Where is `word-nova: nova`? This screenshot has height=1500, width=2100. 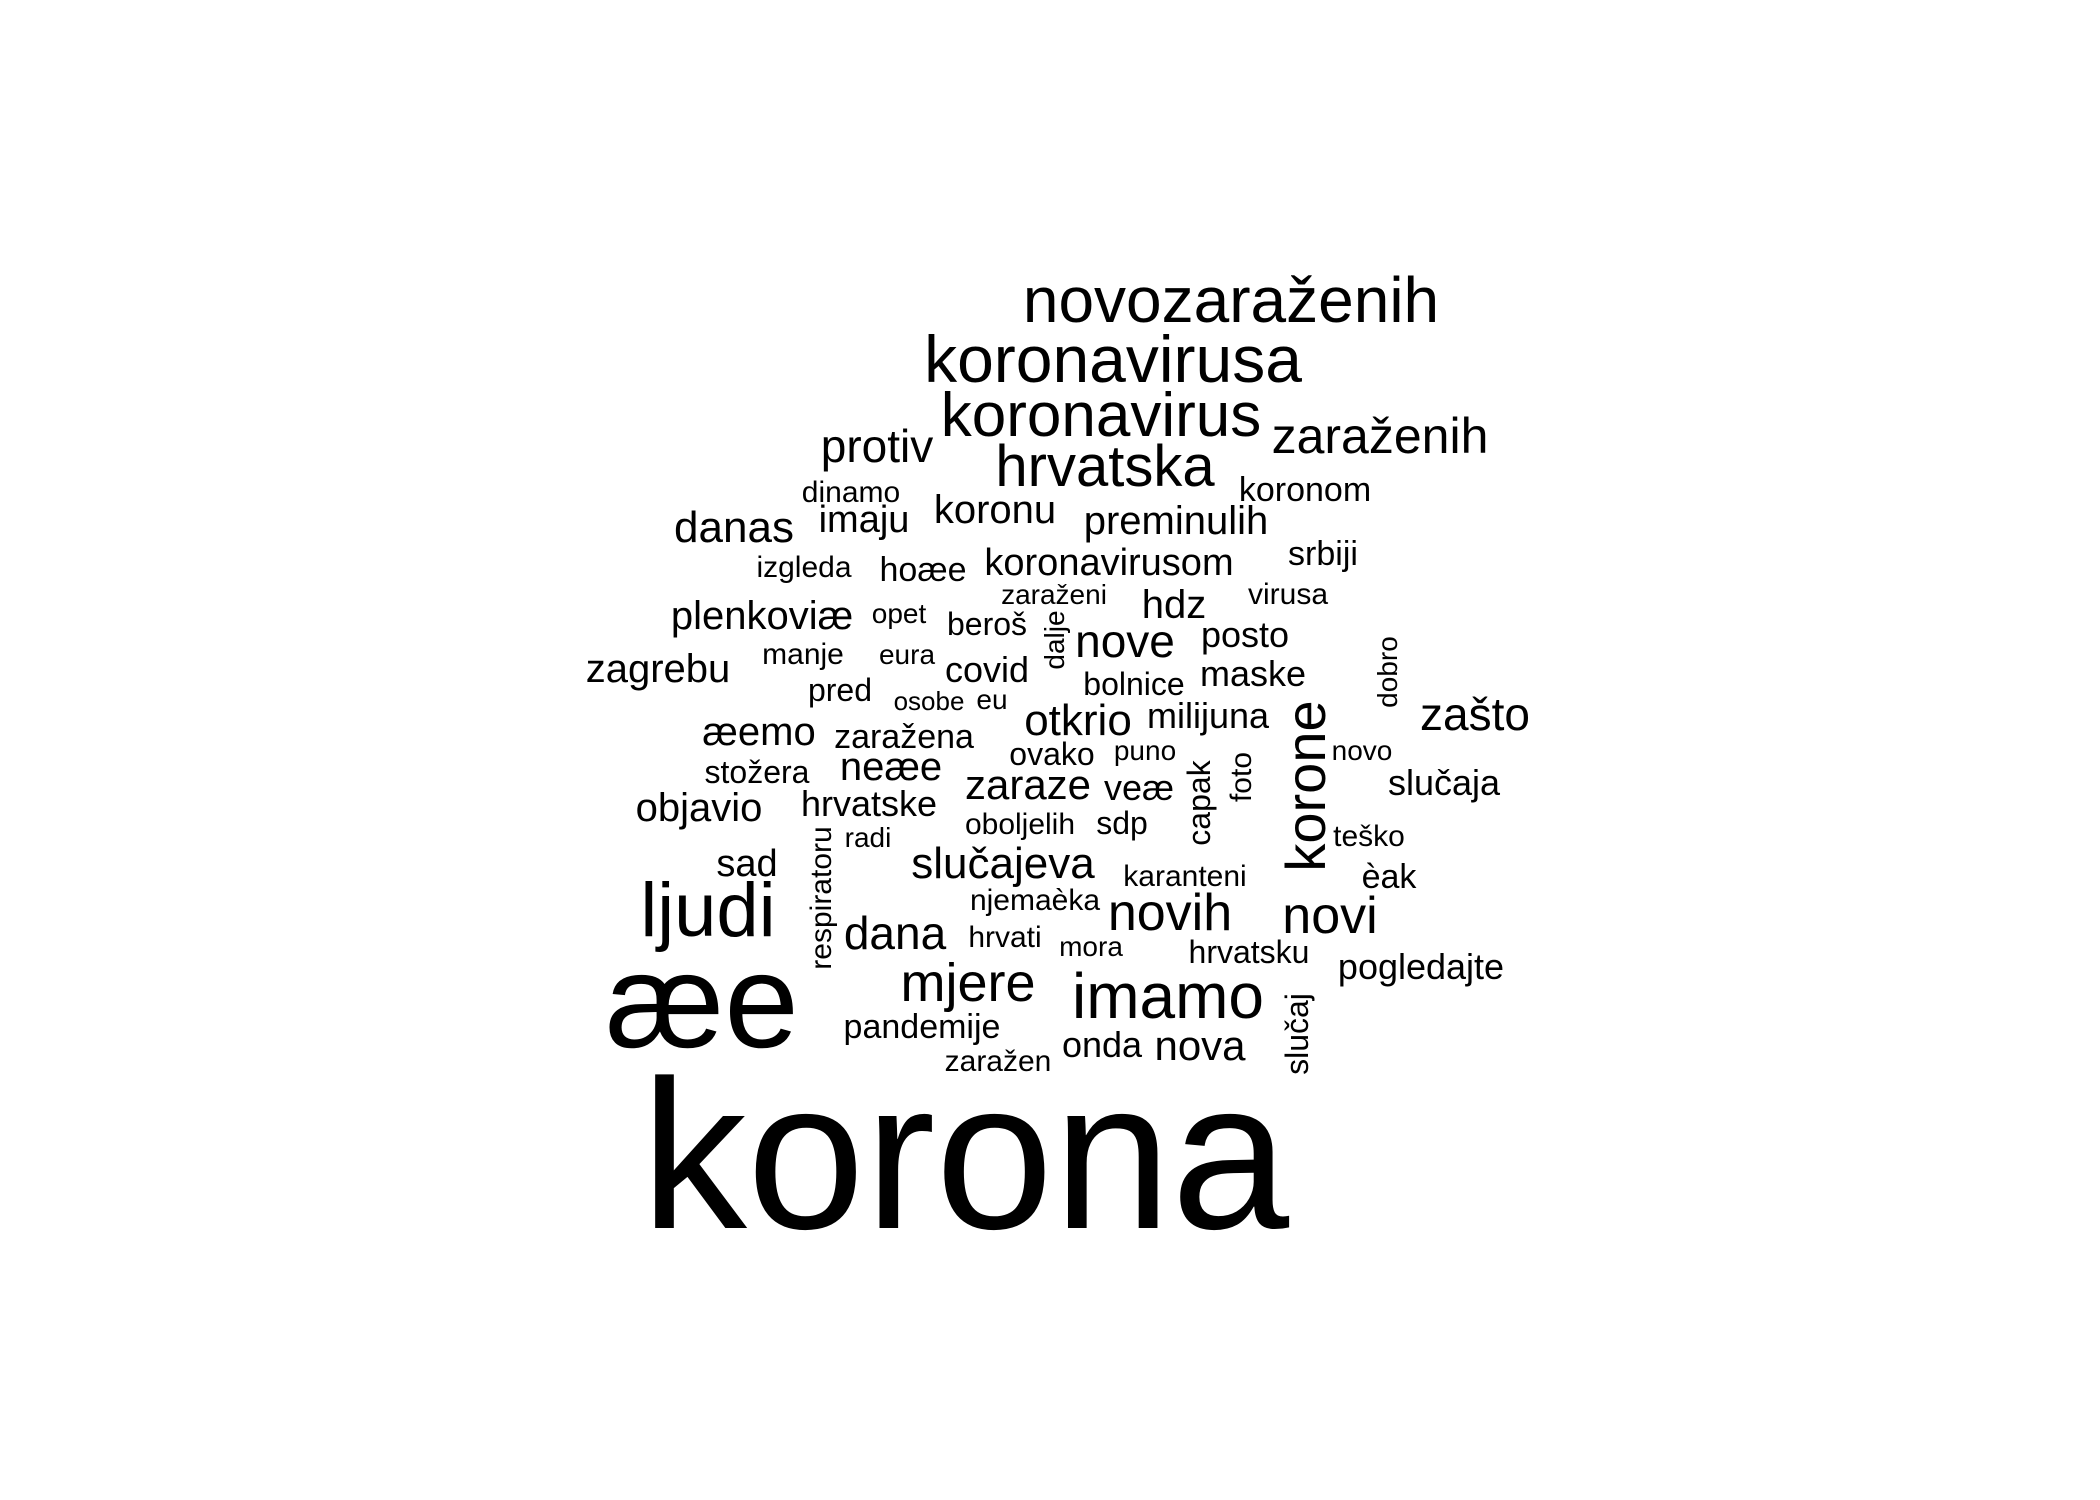 word-nova: nova is located at coordinates (1200, 1045).